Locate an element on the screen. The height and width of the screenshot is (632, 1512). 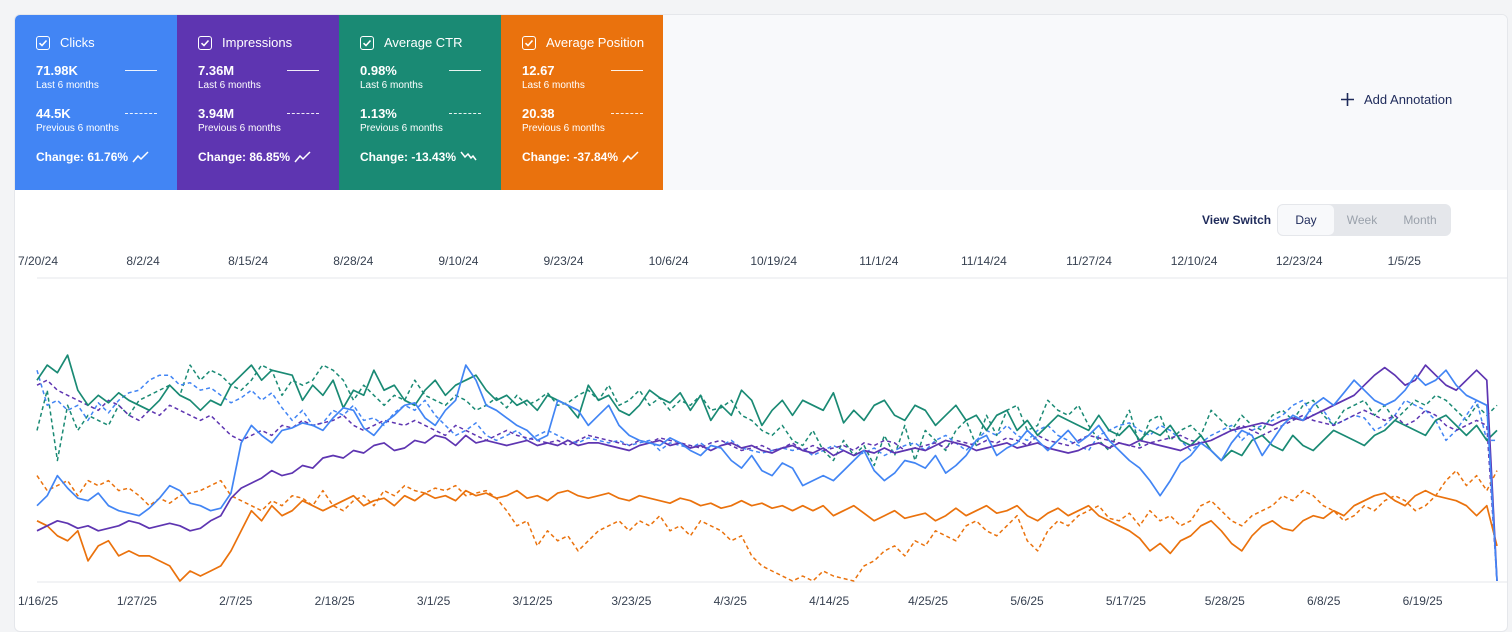
x-bottom-tick-label: 5/28/25 is located at coordinates (1225, 601).